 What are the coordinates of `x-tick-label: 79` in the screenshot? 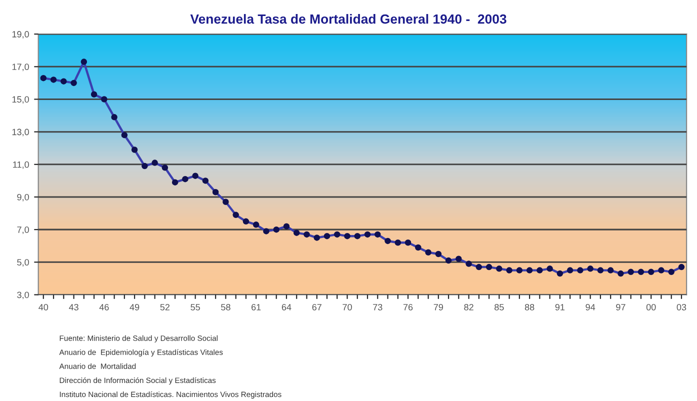 It's located at (438, 307).